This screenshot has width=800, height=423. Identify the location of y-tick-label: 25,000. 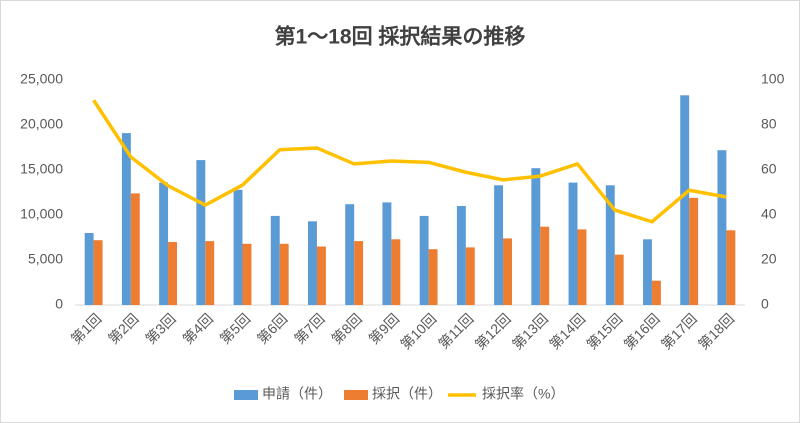
(41, 79).